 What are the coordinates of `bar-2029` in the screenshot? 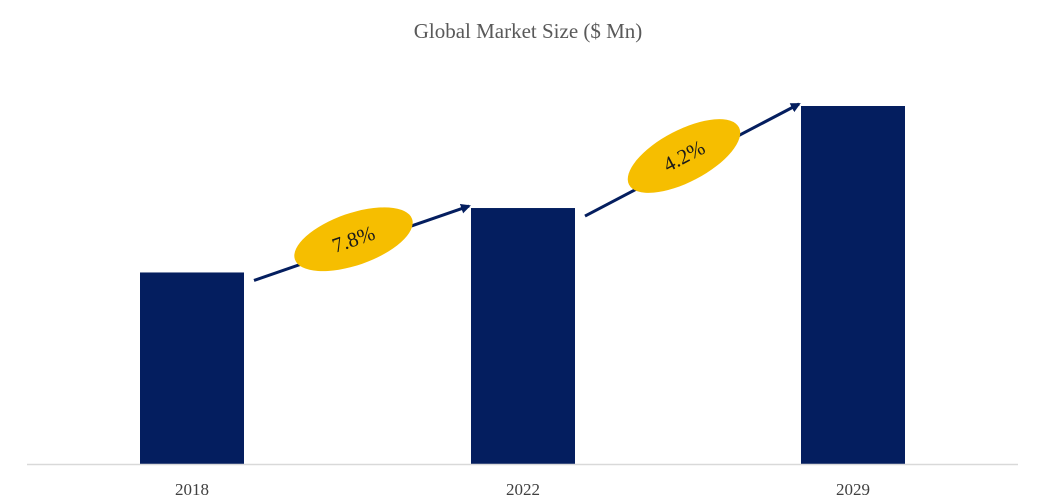 It's located at (853, 285).